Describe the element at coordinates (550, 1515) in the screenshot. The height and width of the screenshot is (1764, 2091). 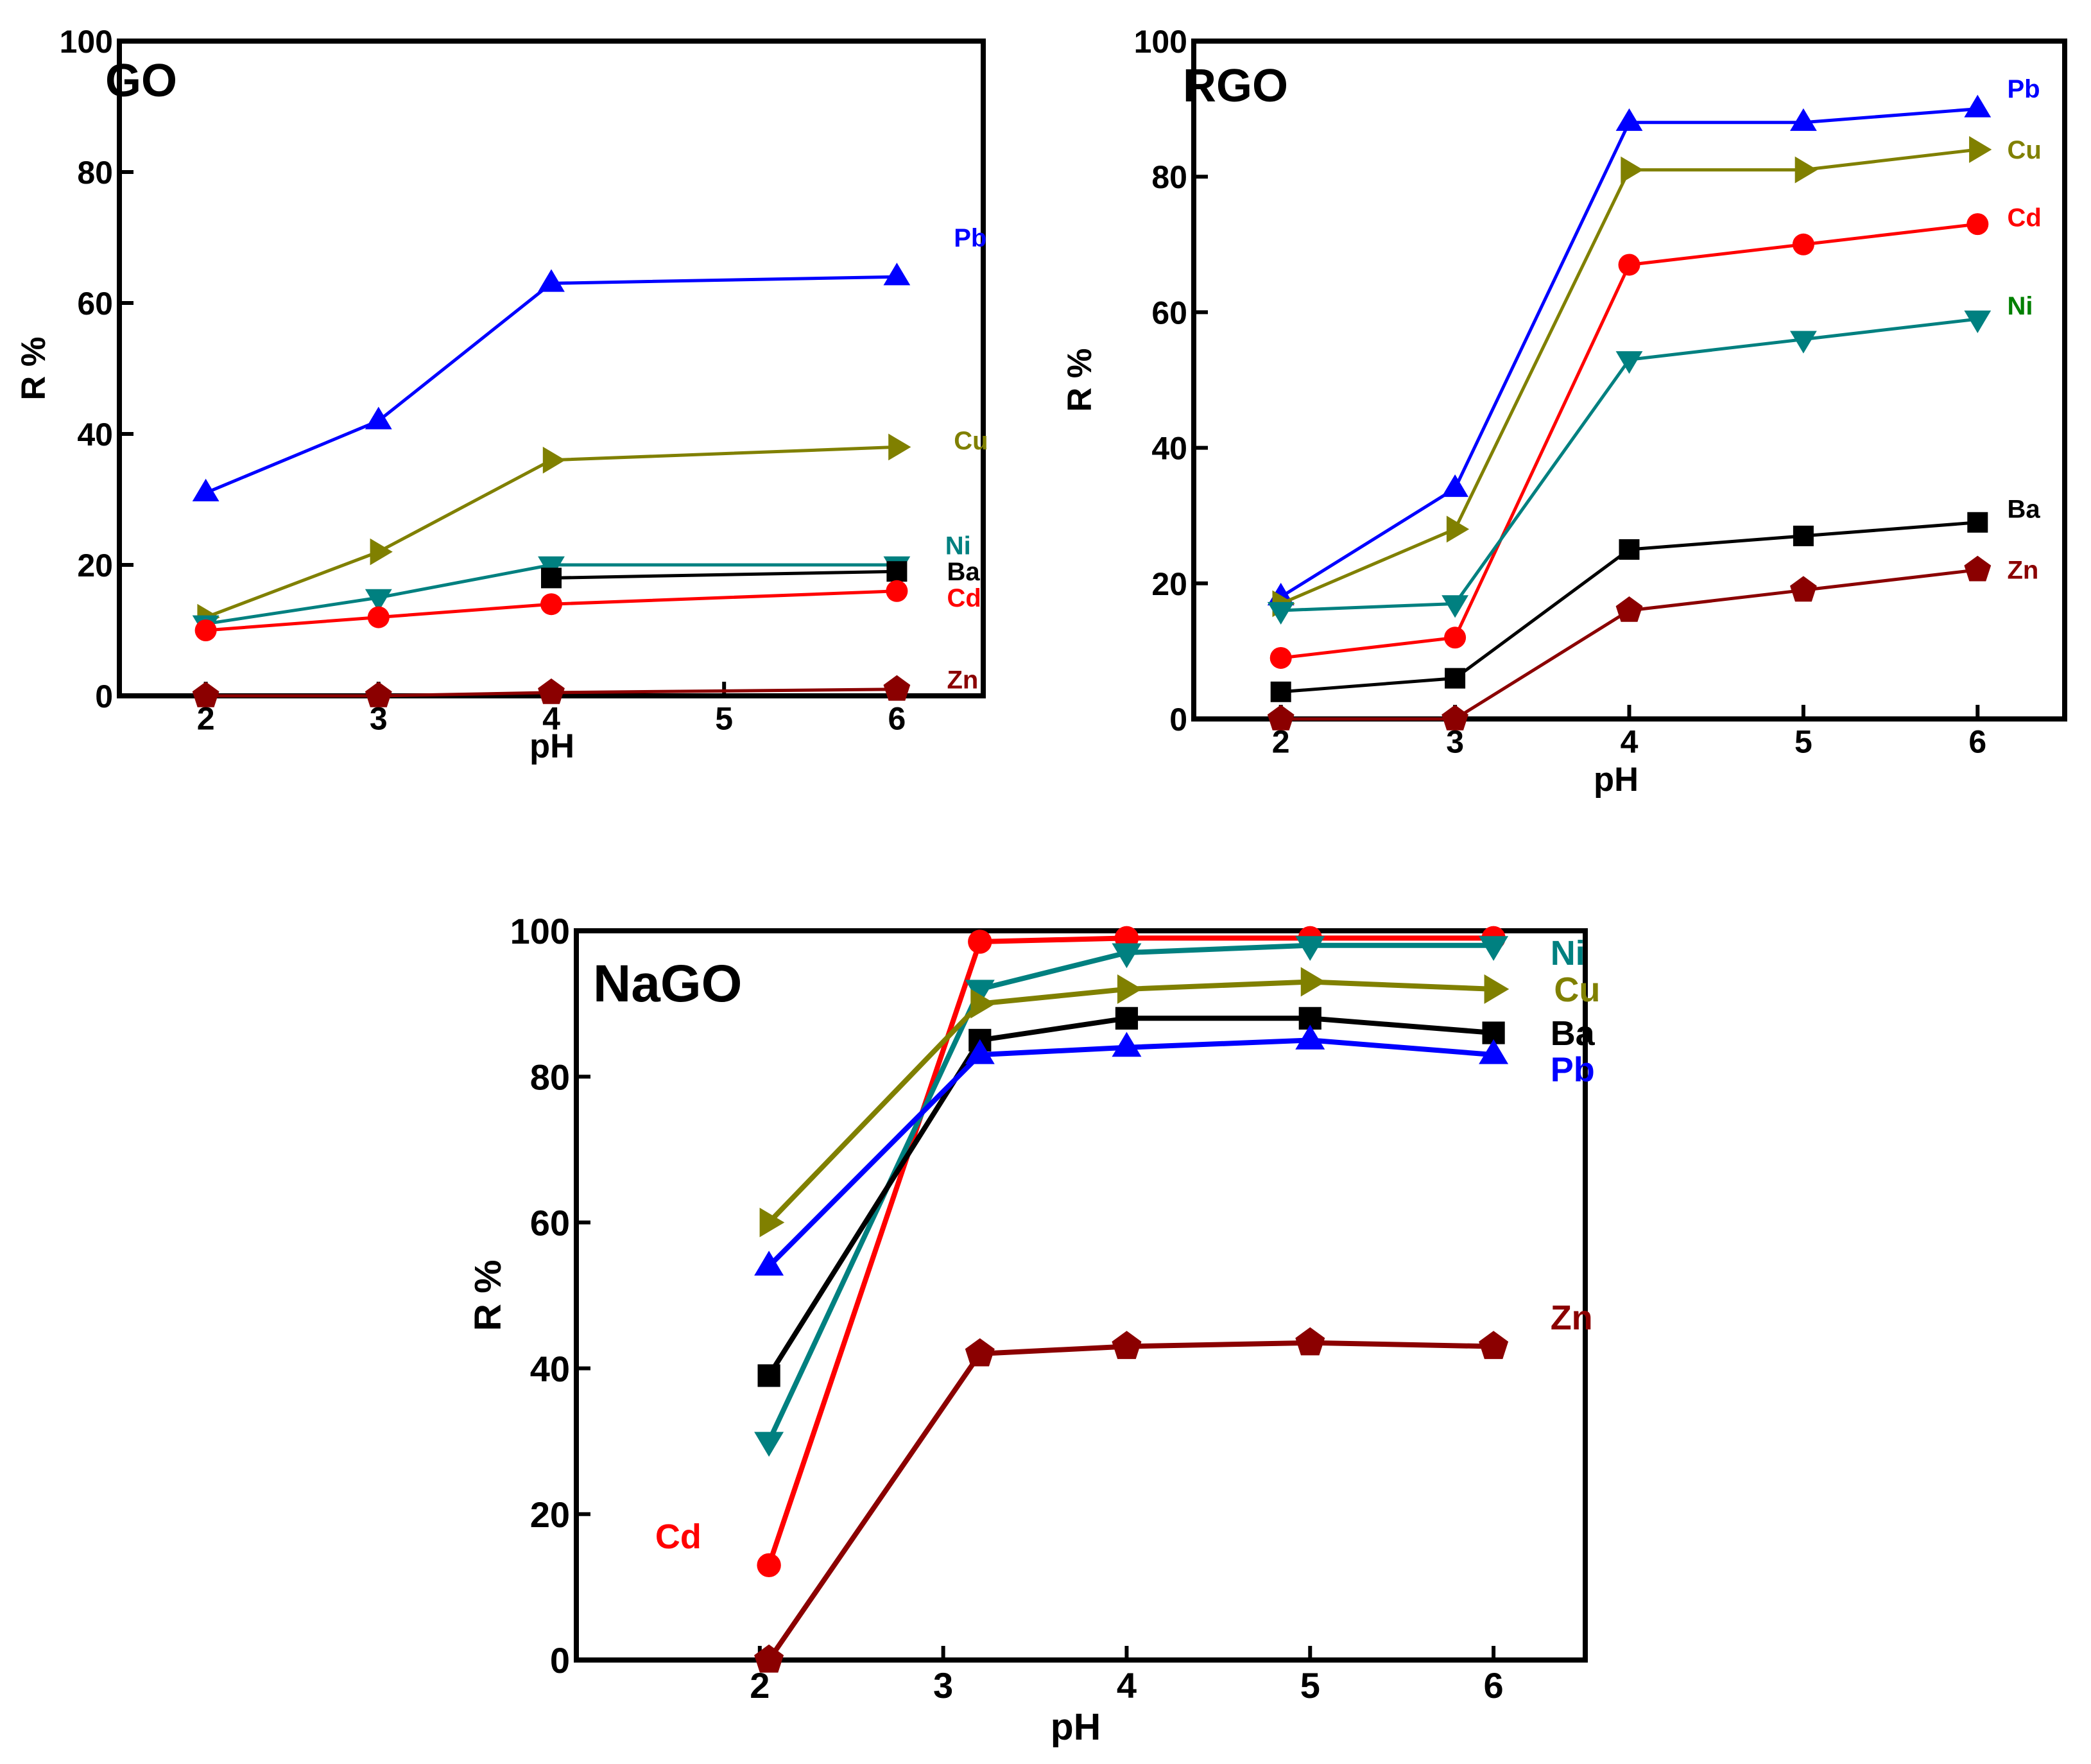
I see `y-tick-label: 20` at that location.